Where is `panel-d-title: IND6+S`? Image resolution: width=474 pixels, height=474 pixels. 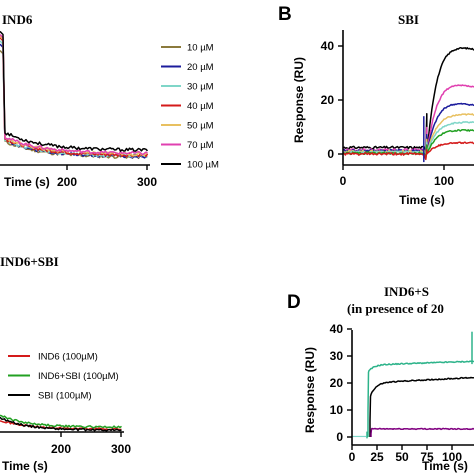 panel-d-title: IND6+S is located at coordinates (406, 291).